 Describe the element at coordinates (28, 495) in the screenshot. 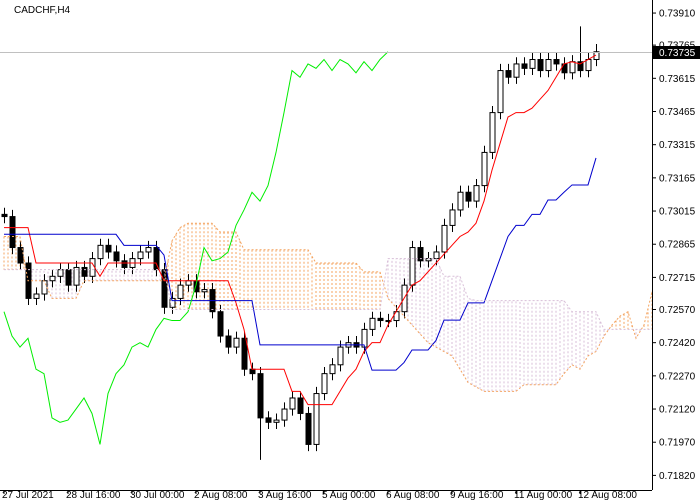

I see `x-tick-label: 27 Jul 2021` at that location.